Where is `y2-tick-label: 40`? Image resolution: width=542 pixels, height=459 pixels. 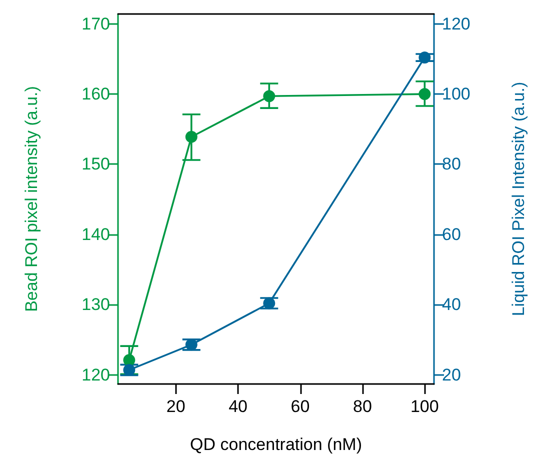
y2-tick-label: 40 is located at coordinates (451, 304).